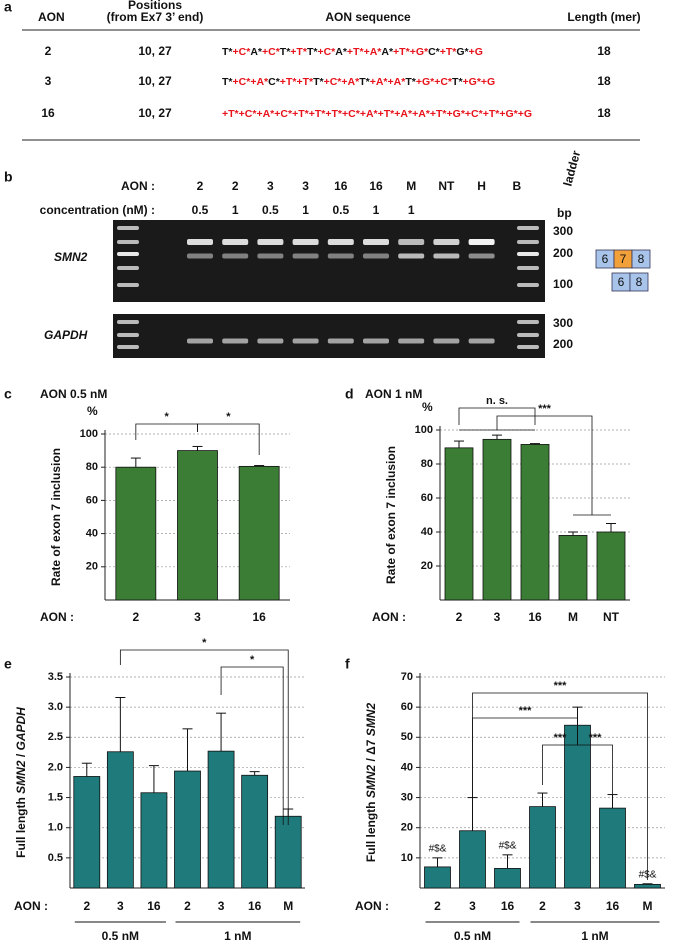 This screenshot has width=675, height=944. Describe the element at coordinates (21, 755) in the screenshot. I see `y-label-part: /` at that location.